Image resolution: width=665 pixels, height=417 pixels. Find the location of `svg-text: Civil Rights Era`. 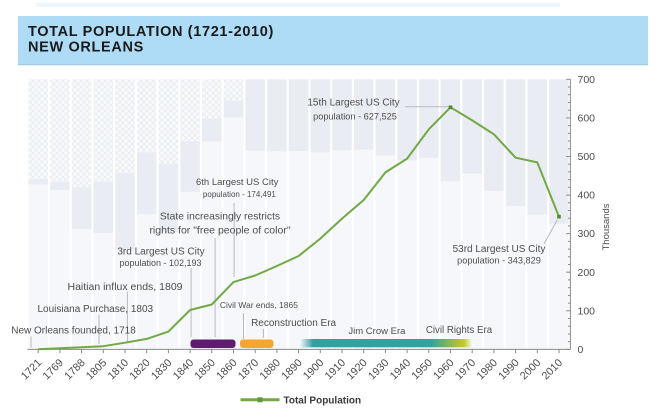

svg-text: Civil Rights Era is located at coordinates (459, 330).